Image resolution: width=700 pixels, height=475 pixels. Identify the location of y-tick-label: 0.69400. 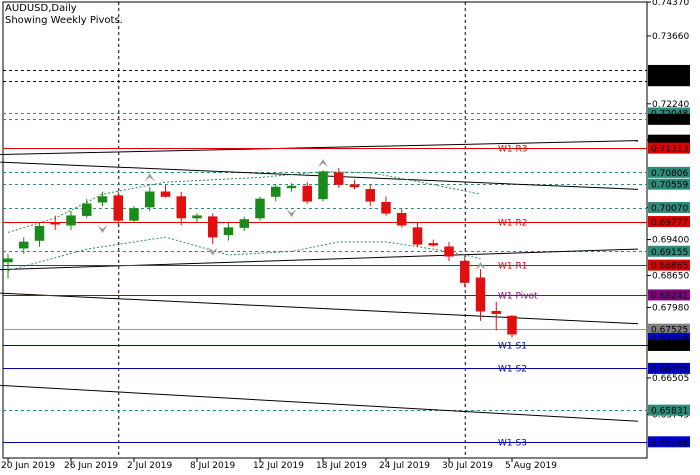
(670, 241).